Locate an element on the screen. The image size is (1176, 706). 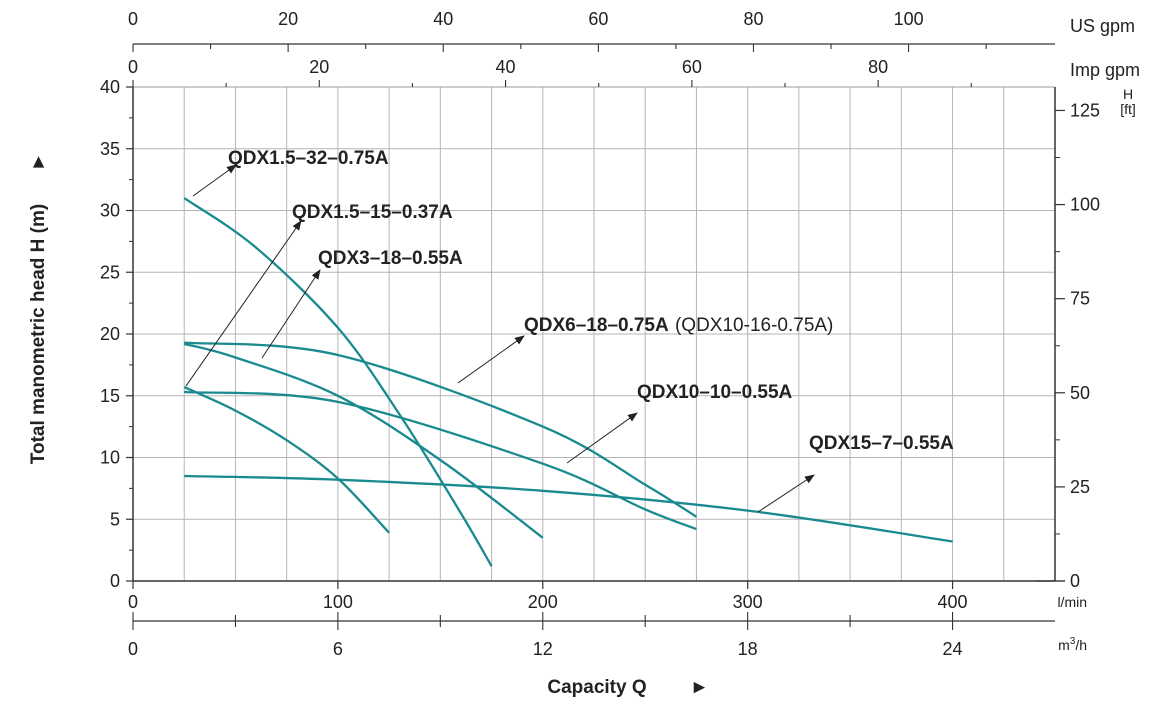
imp-gpm-tick-label: 40 is located at coordinates (506, 67).